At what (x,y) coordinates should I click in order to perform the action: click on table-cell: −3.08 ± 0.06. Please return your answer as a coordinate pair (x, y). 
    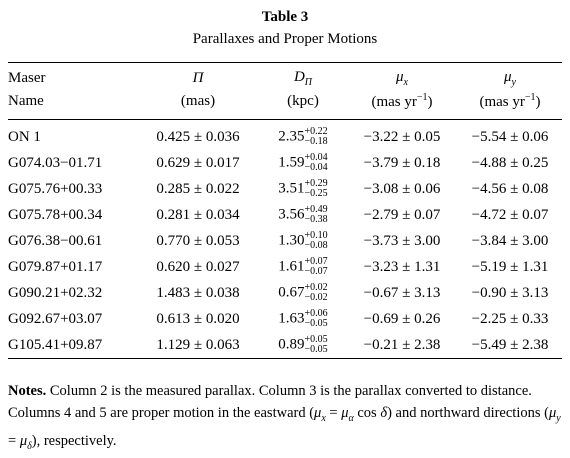
    Looking at the image, I should click on (402, 189).